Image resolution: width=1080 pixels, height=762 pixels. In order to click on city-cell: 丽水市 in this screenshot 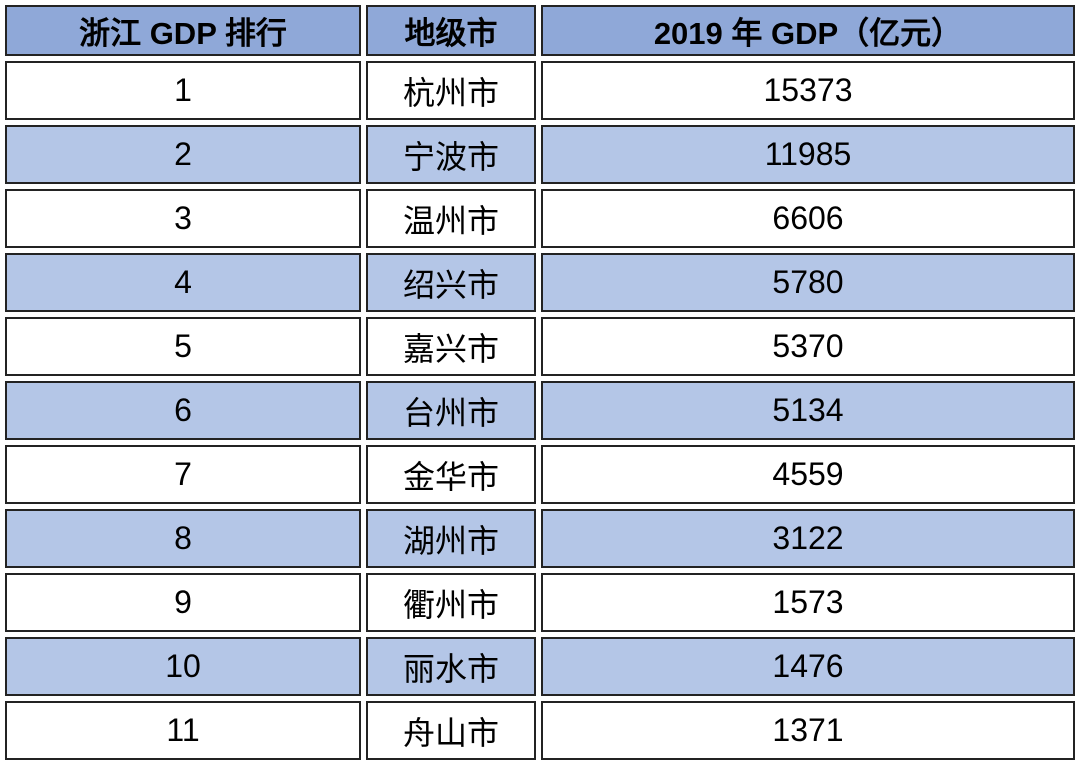, I will do `click(451, 666)`.